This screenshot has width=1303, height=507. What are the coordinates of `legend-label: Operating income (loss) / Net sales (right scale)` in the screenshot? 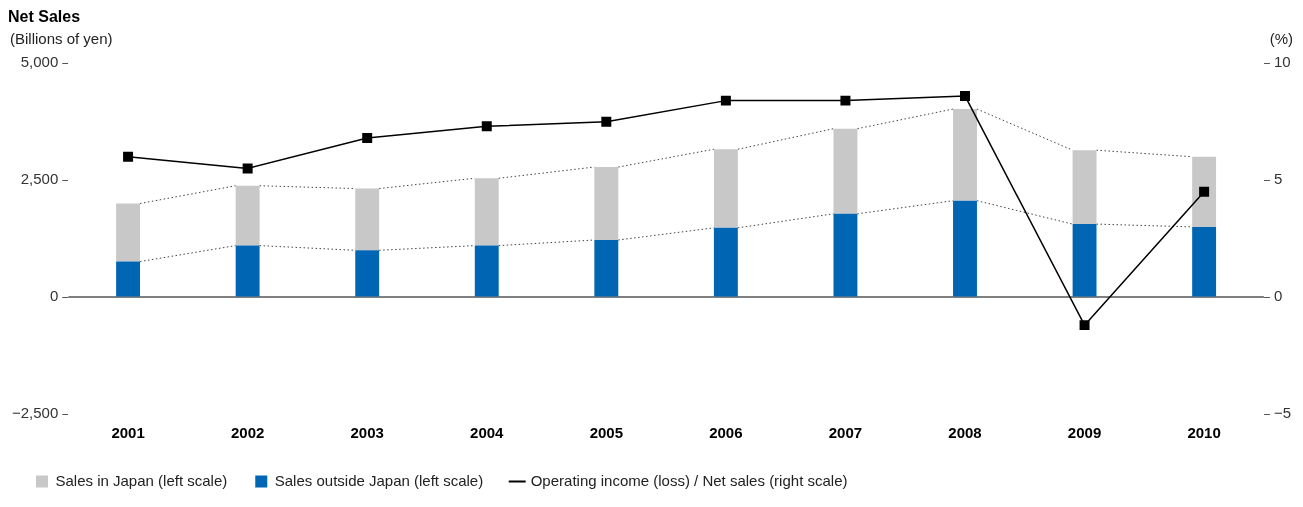 It's located at (689, 480).